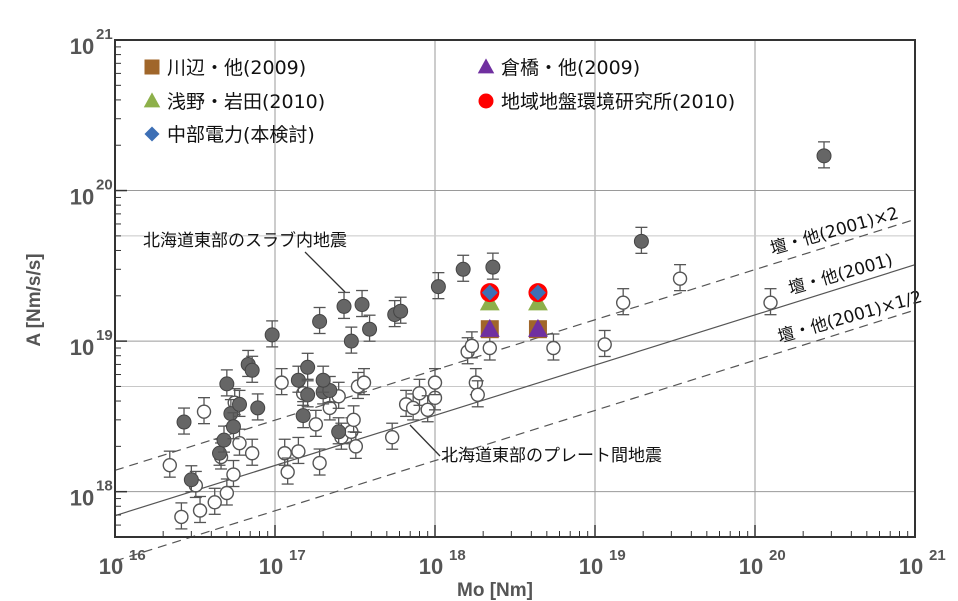 The width and height of the screenshot is (958, 601). What do you see at coordinates (834, 232) in the screenshot?
I see `reference-line-label: 壇・他(2001)×2` at bounding box center [834, 232].